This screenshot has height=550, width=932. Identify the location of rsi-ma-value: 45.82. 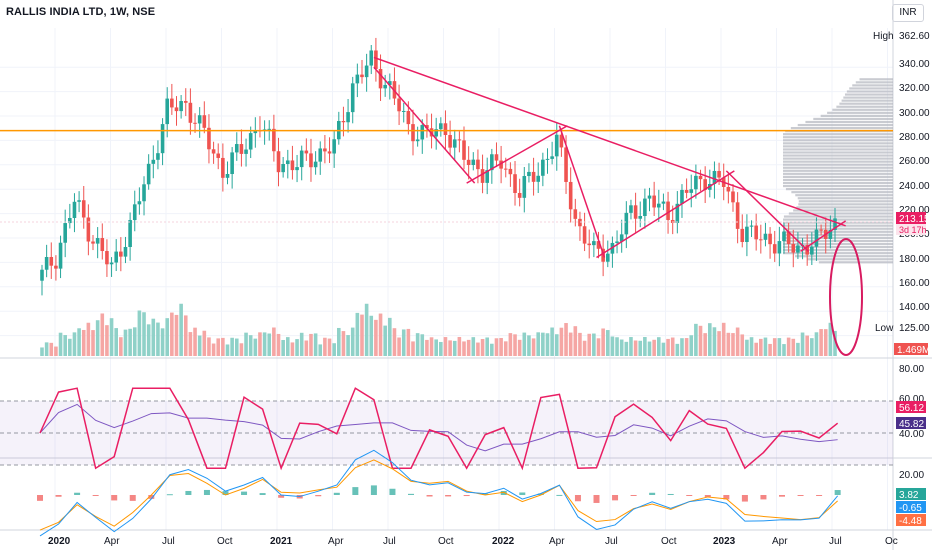
(911, 424).